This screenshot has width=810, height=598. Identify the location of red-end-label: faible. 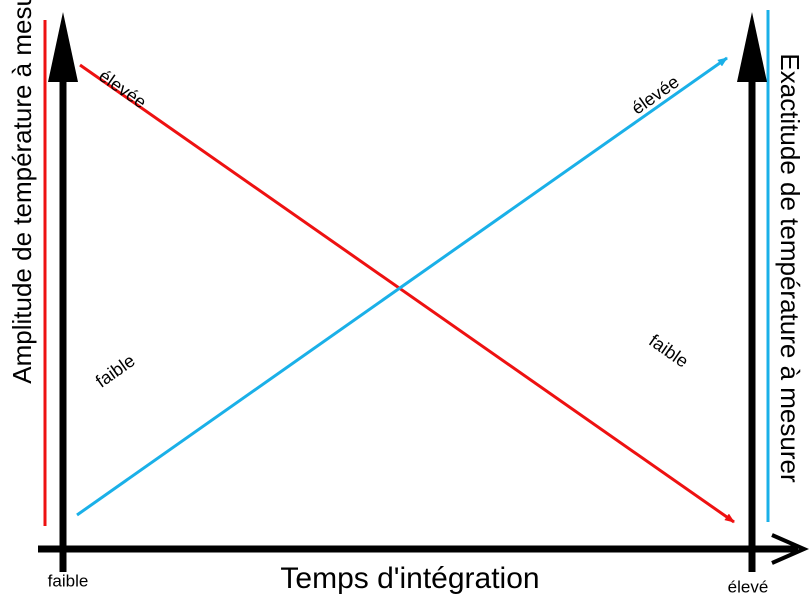
(668, 350).